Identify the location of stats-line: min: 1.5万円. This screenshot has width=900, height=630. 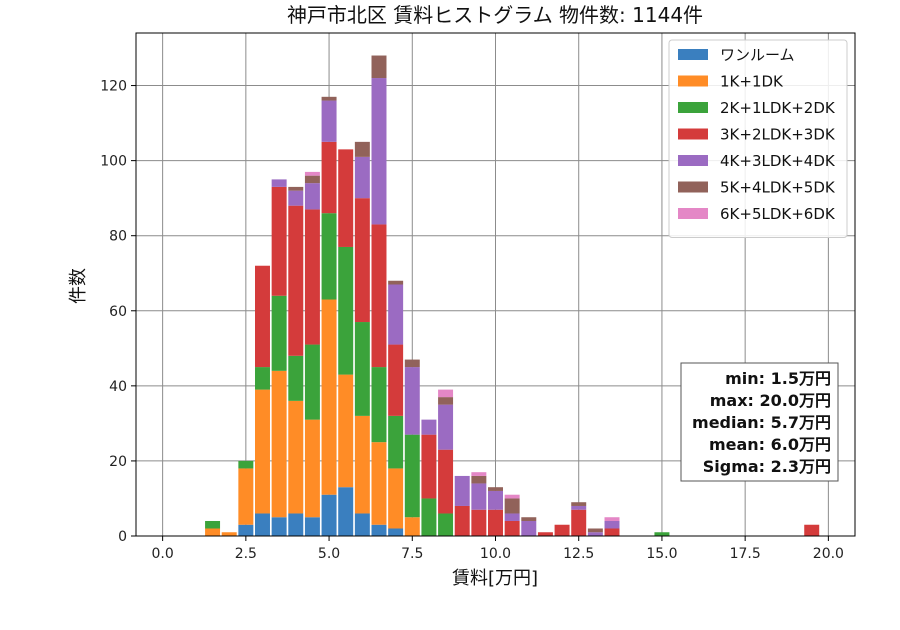
(778, 378).